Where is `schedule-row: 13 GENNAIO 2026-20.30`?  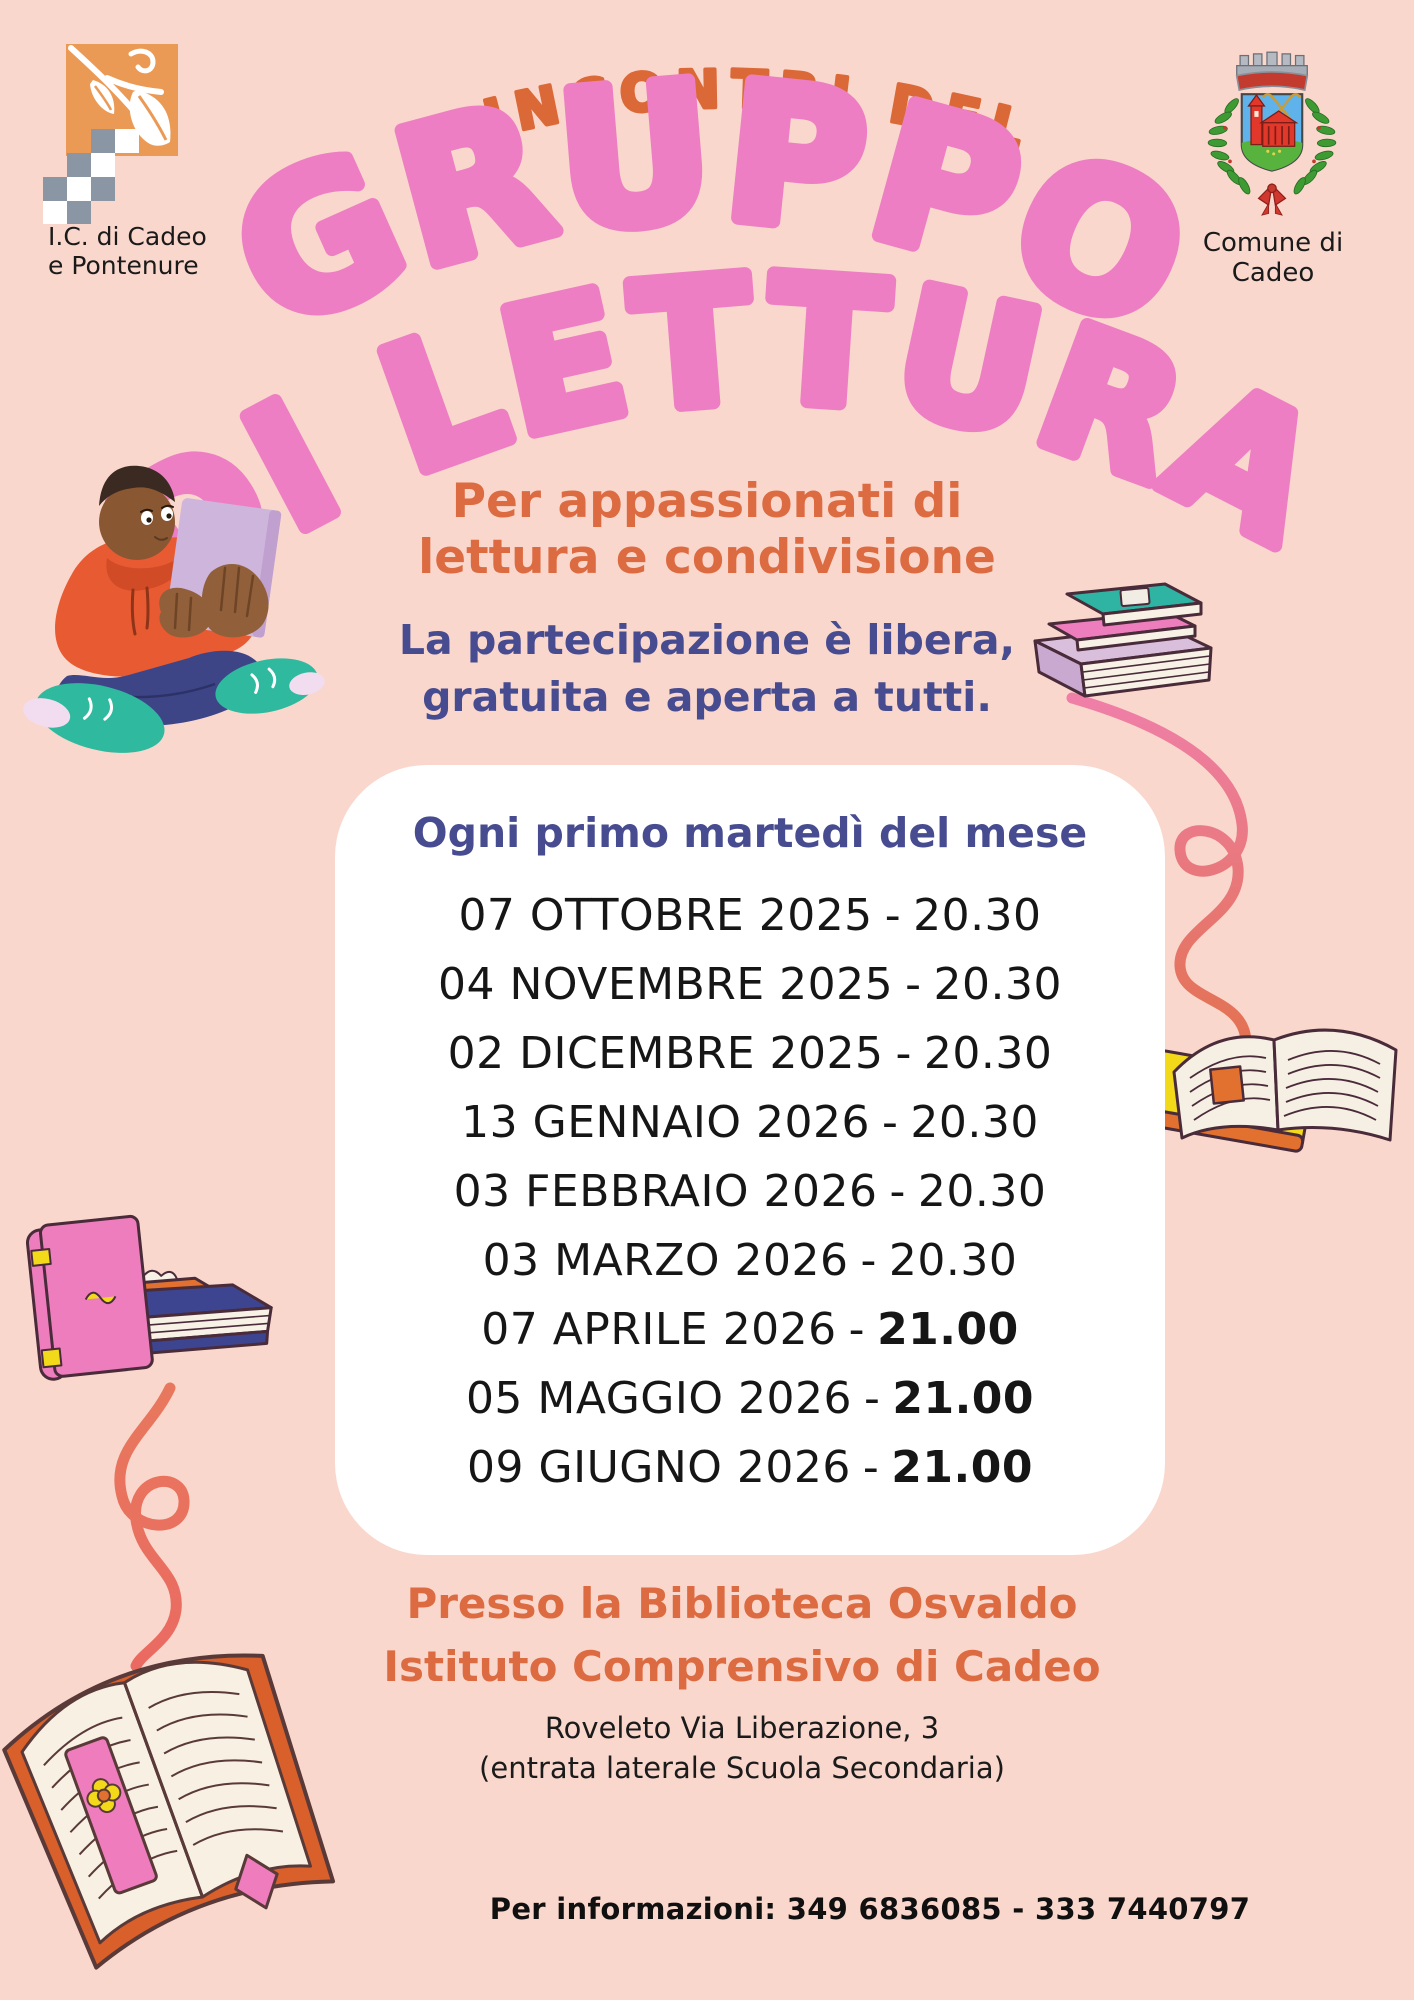
schedule-row: 13 GENNAIO 2026-20.30 is located at coordinates (750, 1122).